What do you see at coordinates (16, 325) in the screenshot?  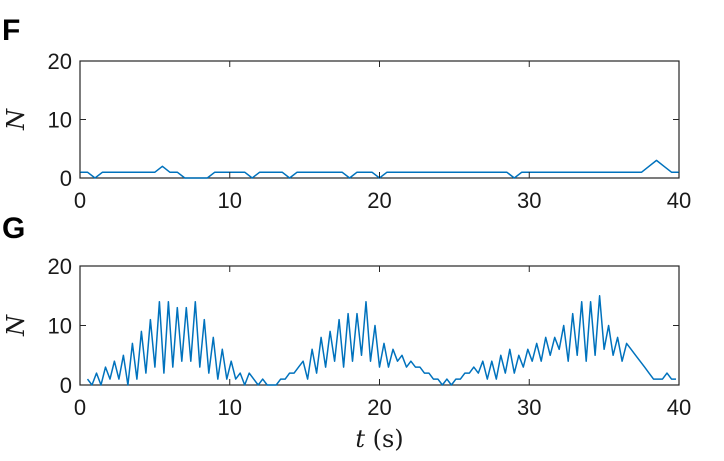 I see `y-axis-label-g: N` at bounding box center [16, 325].